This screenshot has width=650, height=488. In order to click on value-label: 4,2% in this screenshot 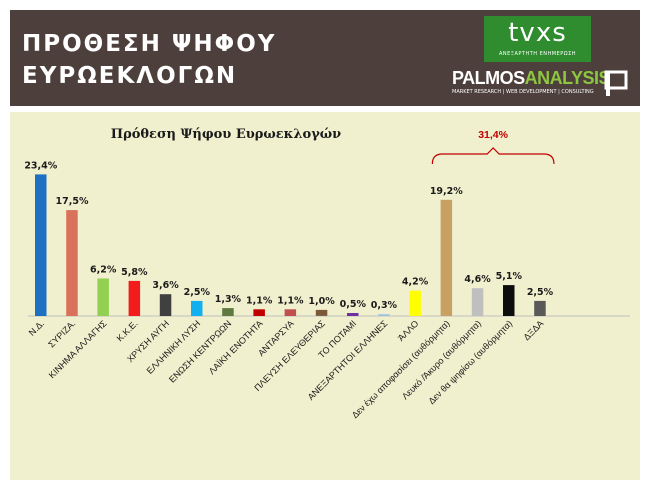, I will do `click(415, 282)`.